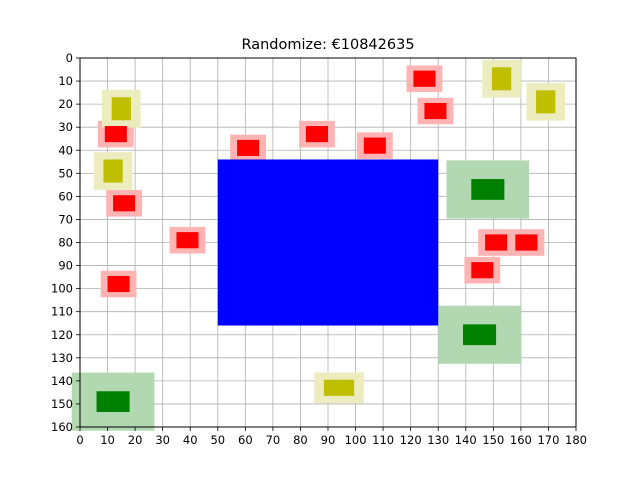  I want to click on x-tick-label: 130, so click(438, 440).